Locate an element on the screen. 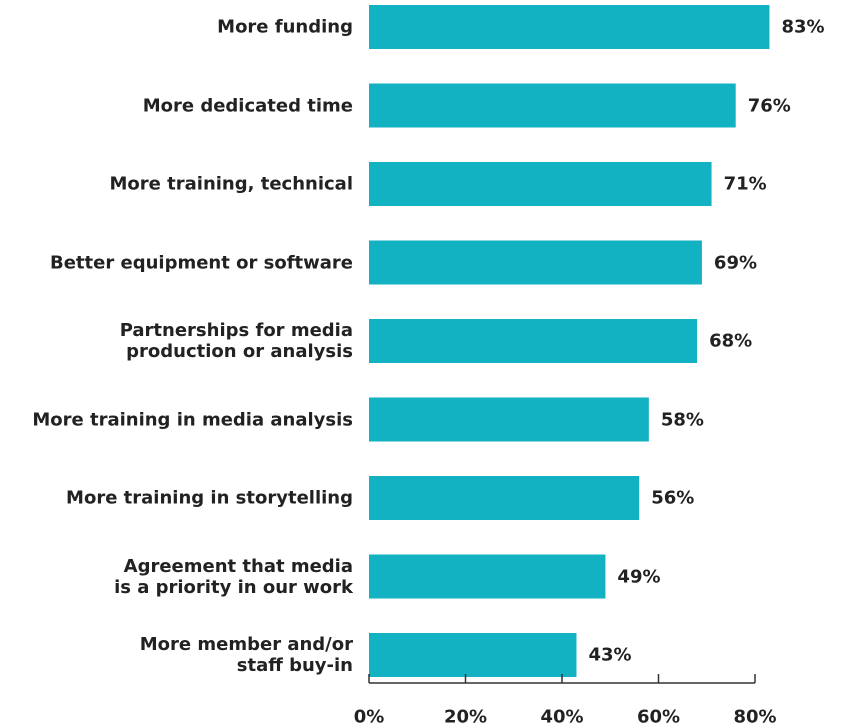  x-tick-label: 60% is located at coordinates (658, 717).